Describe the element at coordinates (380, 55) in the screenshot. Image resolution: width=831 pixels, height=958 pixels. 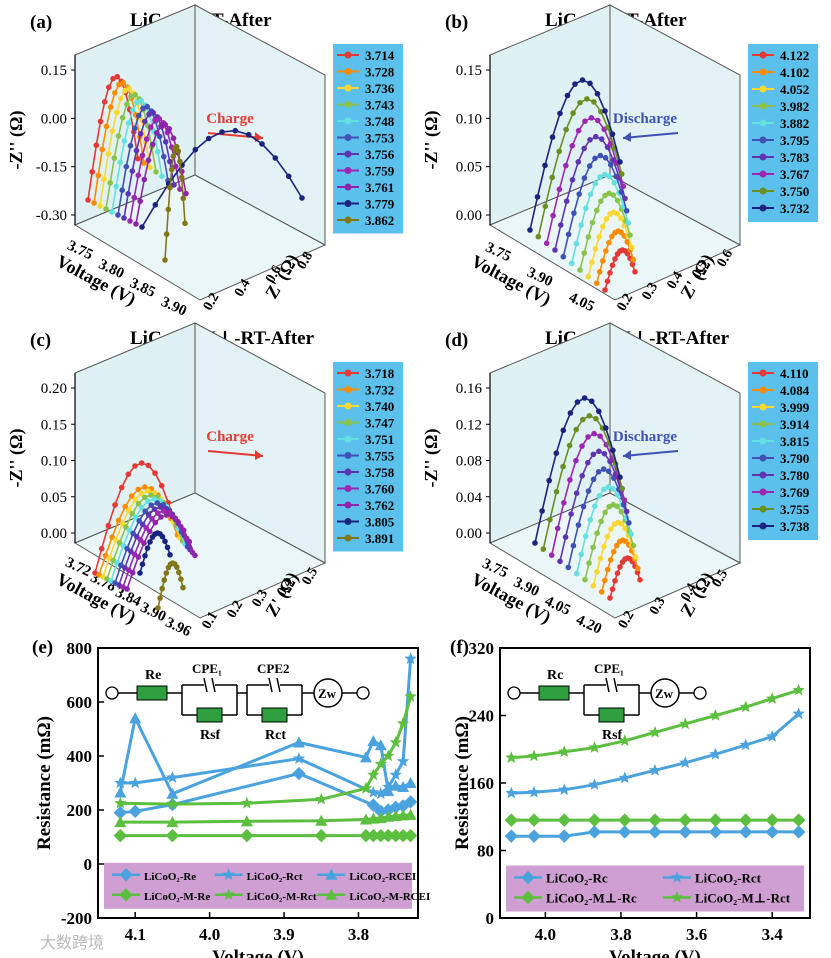
I see `legend-entry: 3.714` at that location.